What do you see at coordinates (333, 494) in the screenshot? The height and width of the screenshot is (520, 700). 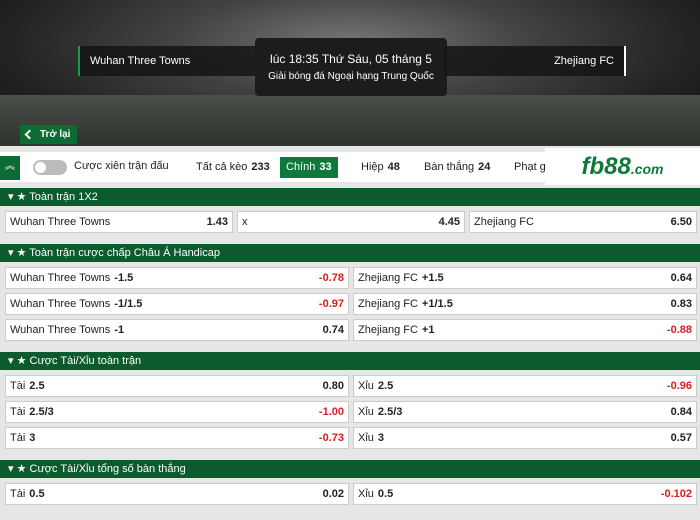 I see `odds: 0.02` at bounding box center [333, 494].